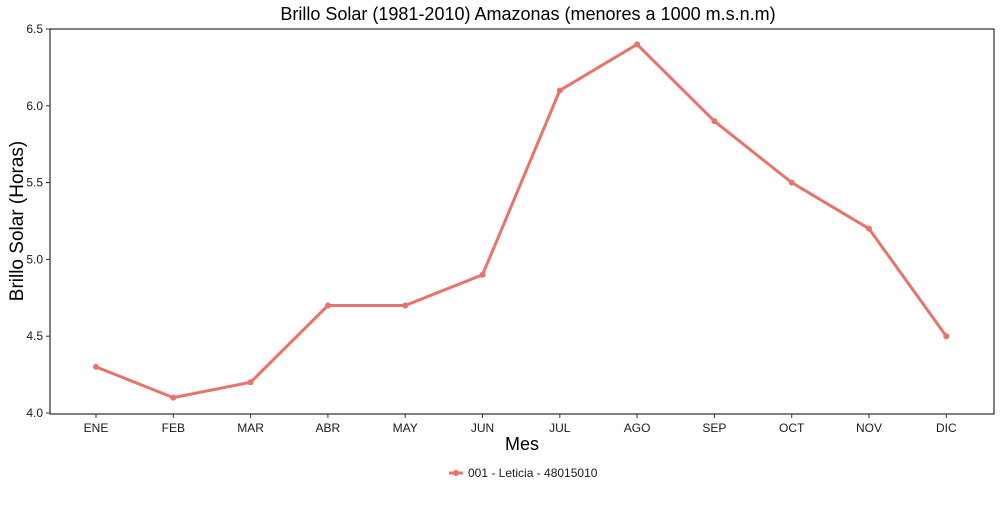 The height and width of the screenshot is (505, 1000). What do you see at coordinates (34, 106) in the screenshot?
I see `y-tick-label: 6.0` at bounding box center [34, 106].